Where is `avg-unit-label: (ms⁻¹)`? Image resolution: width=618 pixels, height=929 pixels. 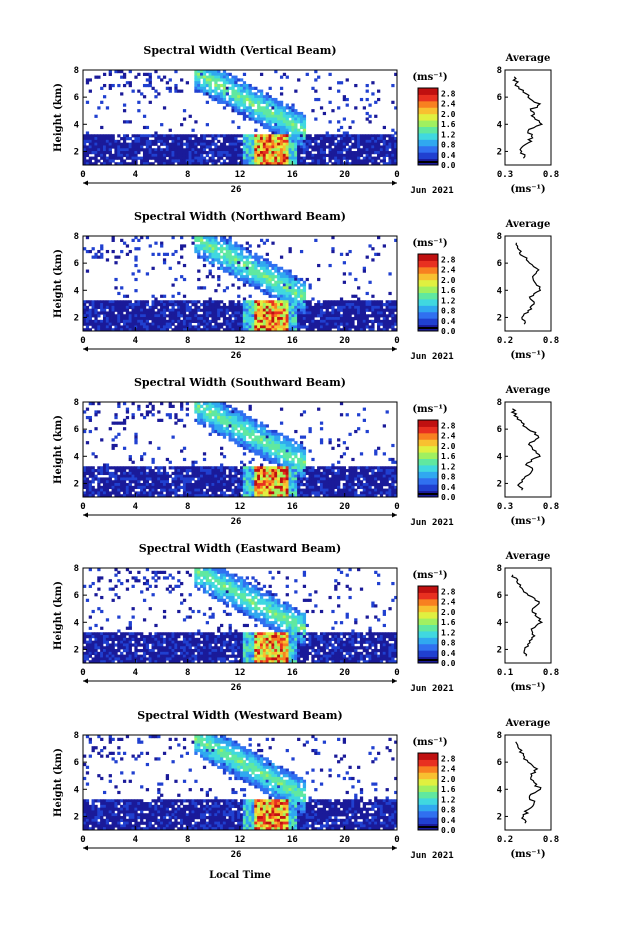 avg-unit-label: (ms⁻¹) is located at coordinates (527, 189).